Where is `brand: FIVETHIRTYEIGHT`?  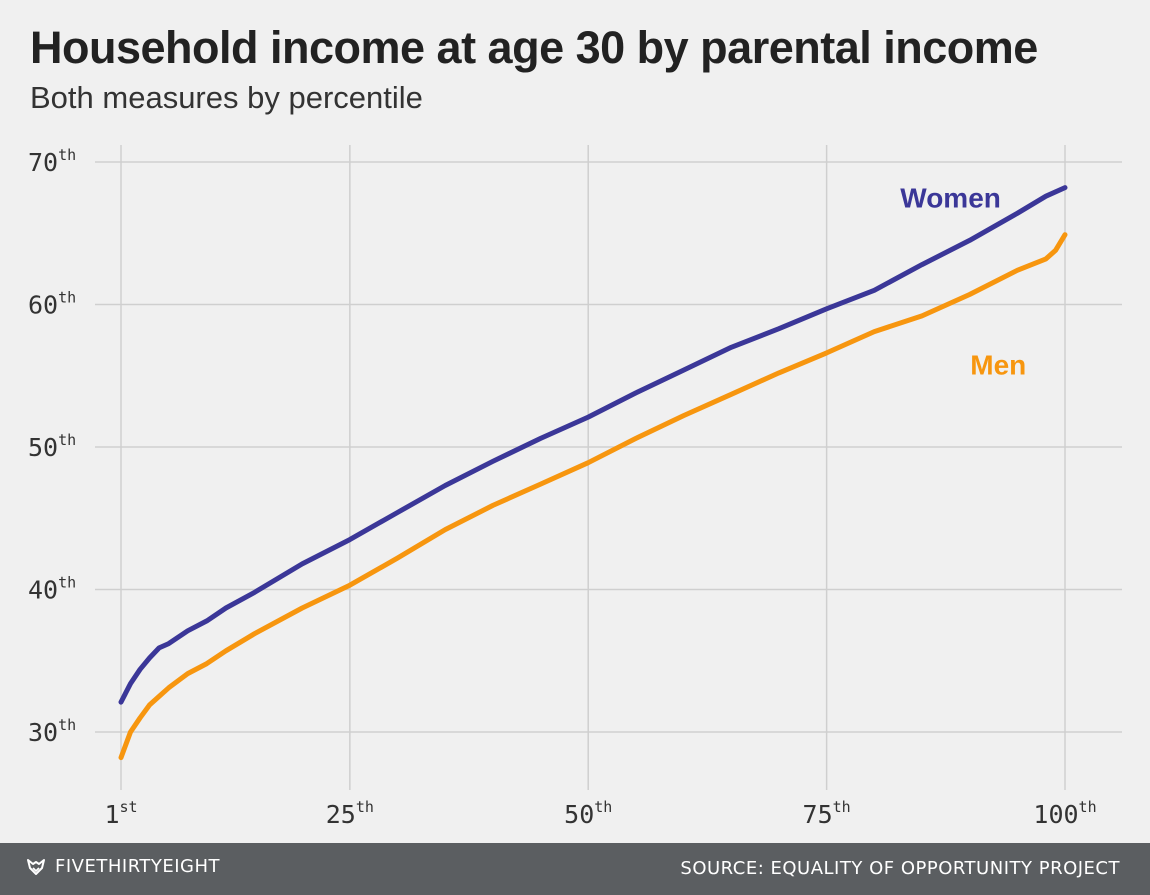 brand: FIVETHIRTYEIGHT is located at coordinates (123, 866).